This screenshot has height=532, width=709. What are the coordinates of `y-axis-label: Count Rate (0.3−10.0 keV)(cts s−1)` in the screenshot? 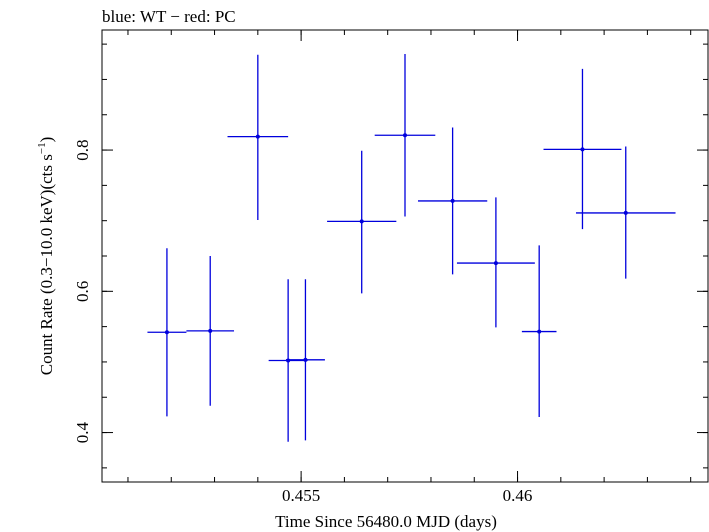 It's located at (46, 256).